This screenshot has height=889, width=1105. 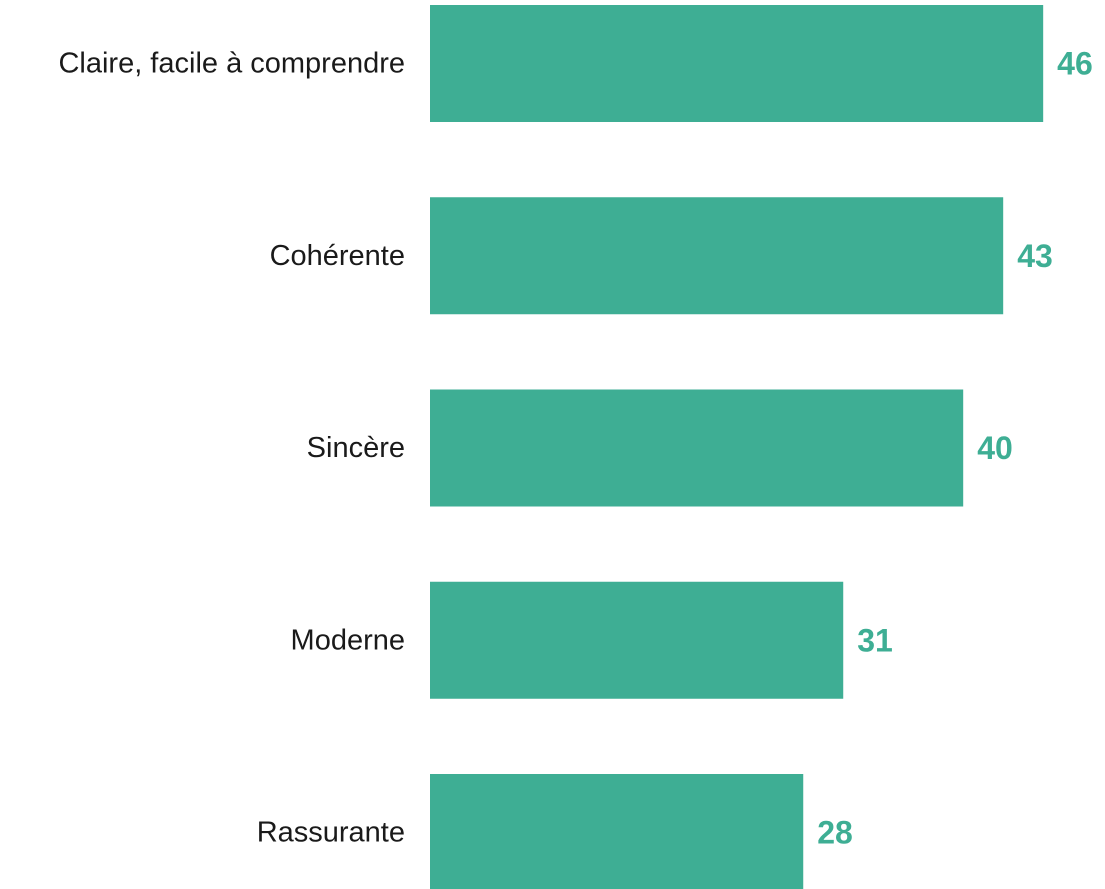 What do you see at coordinates (337, 256) in the screenshot?
I see `category-label-1: Cohérente` at bounding box center [337, 256].